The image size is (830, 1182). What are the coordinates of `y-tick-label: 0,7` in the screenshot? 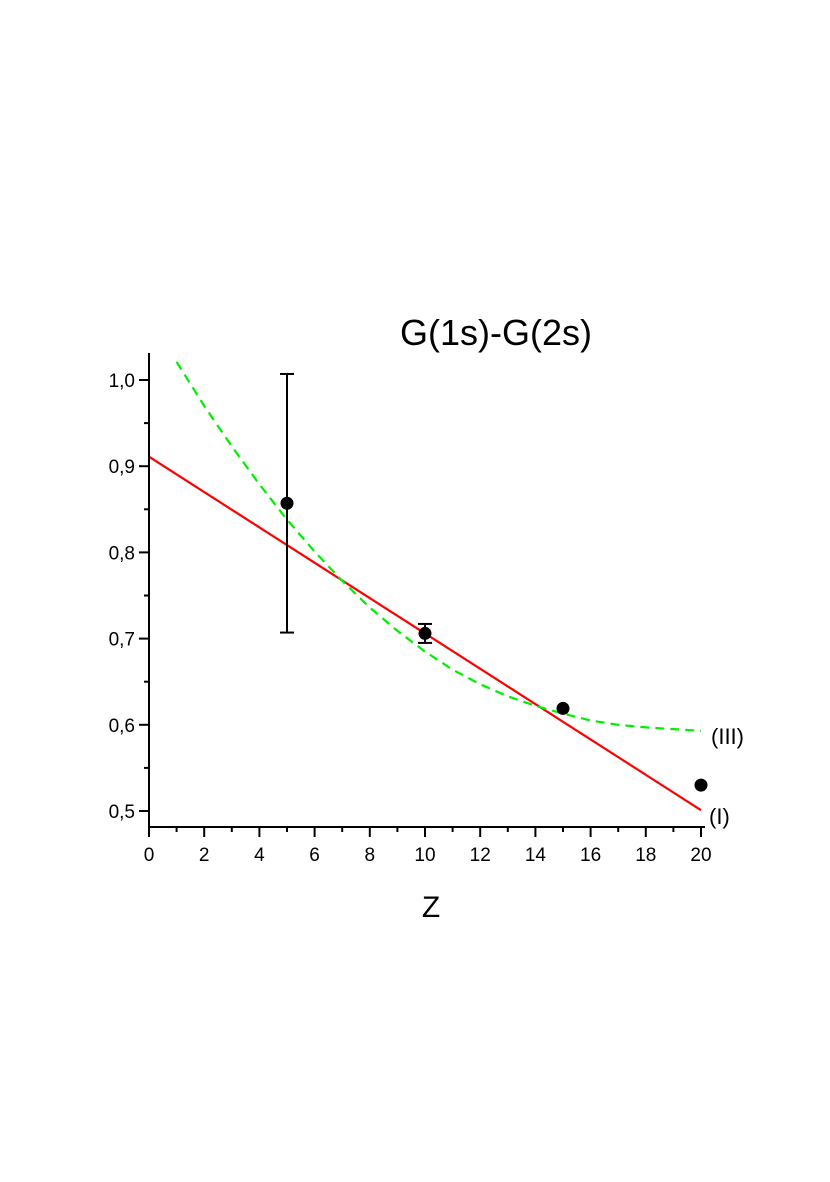 It's located at (122, 640).